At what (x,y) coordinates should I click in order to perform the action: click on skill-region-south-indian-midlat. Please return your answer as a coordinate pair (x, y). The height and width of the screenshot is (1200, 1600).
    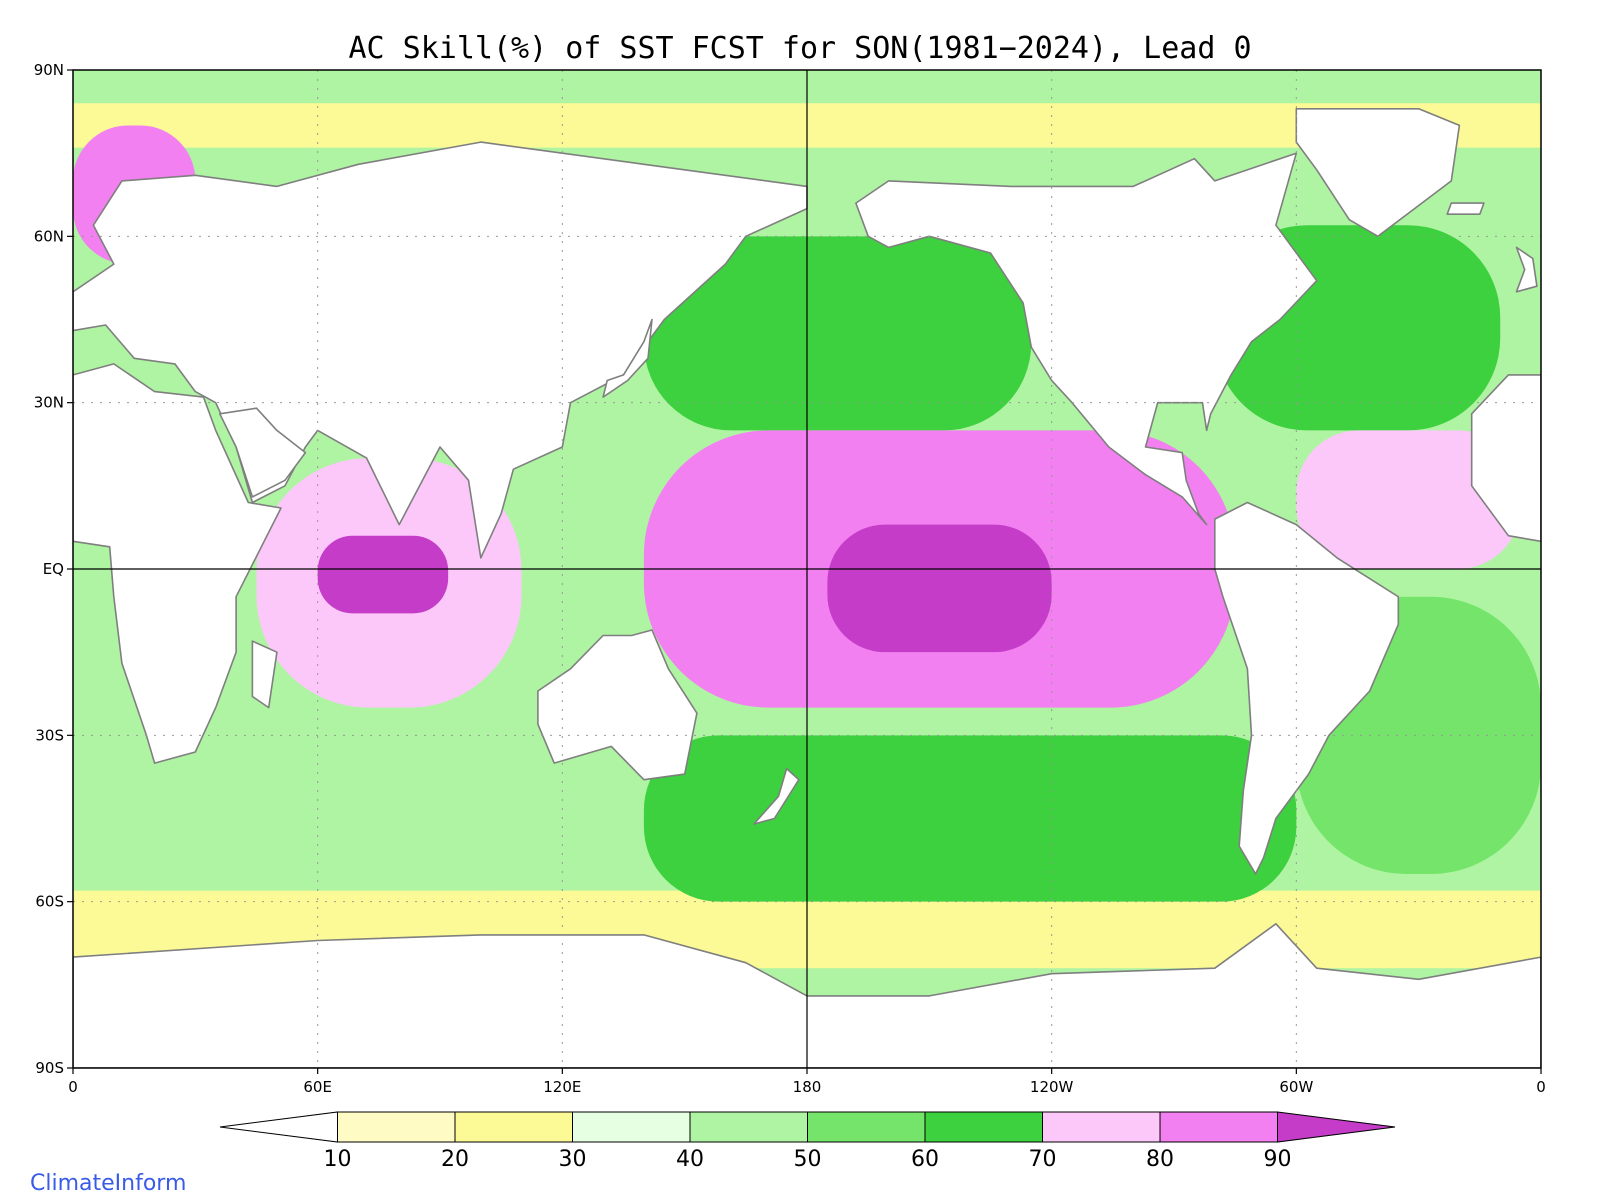
    Looking at the image, I should click on (318, 813).